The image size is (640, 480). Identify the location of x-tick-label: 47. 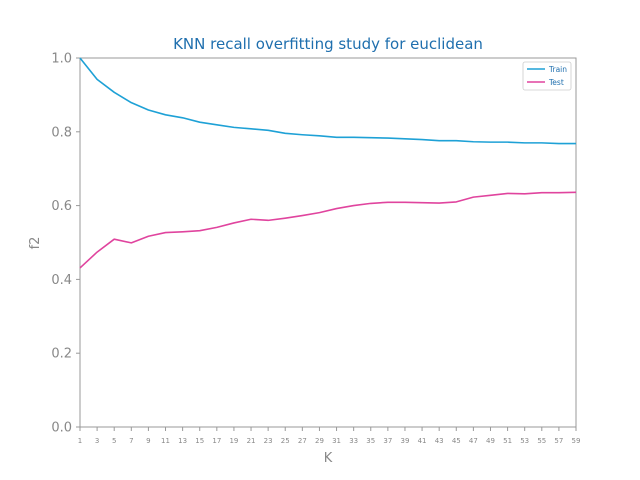
(473, 441).